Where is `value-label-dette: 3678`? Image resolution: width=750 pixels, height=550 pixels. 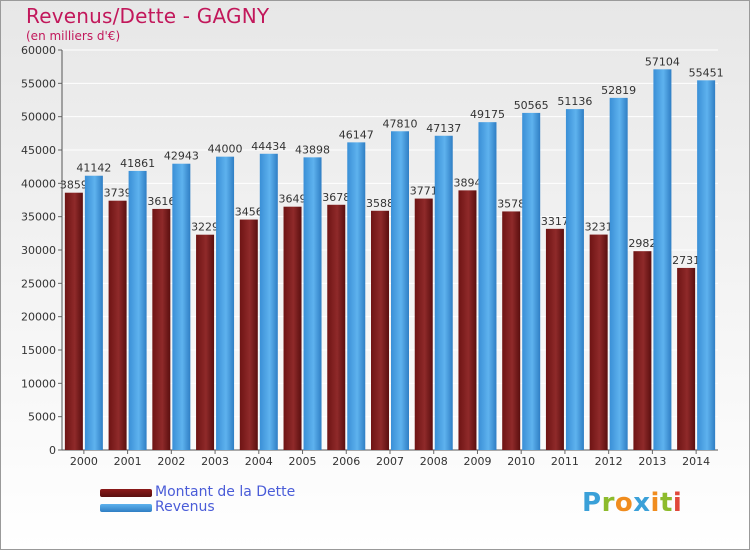 value-label-dette: 3678 is located at coordinates (336, 197).